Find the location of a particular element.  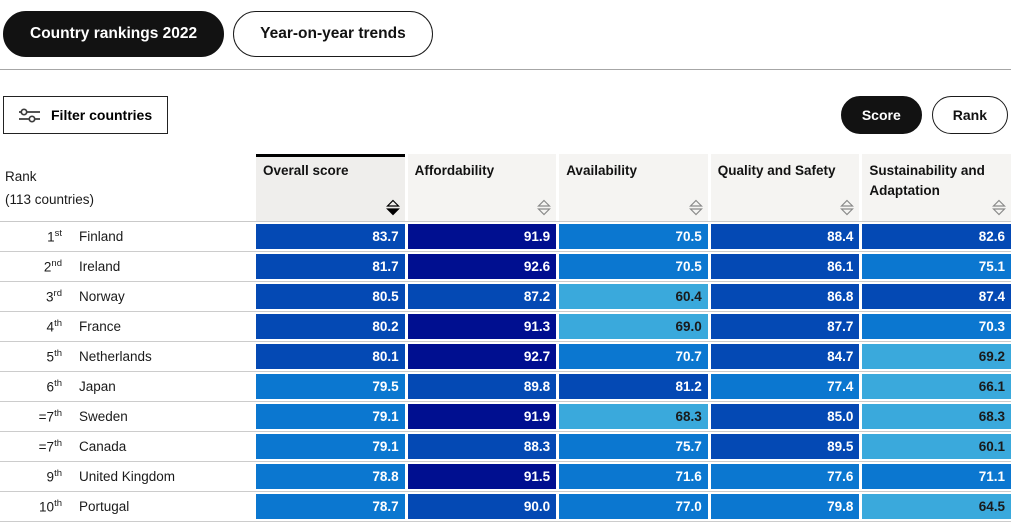

table-row-japan: 6th Japan 79.5 89.8 81.2 77.4 66.1 is located at coordinates (505, 387).